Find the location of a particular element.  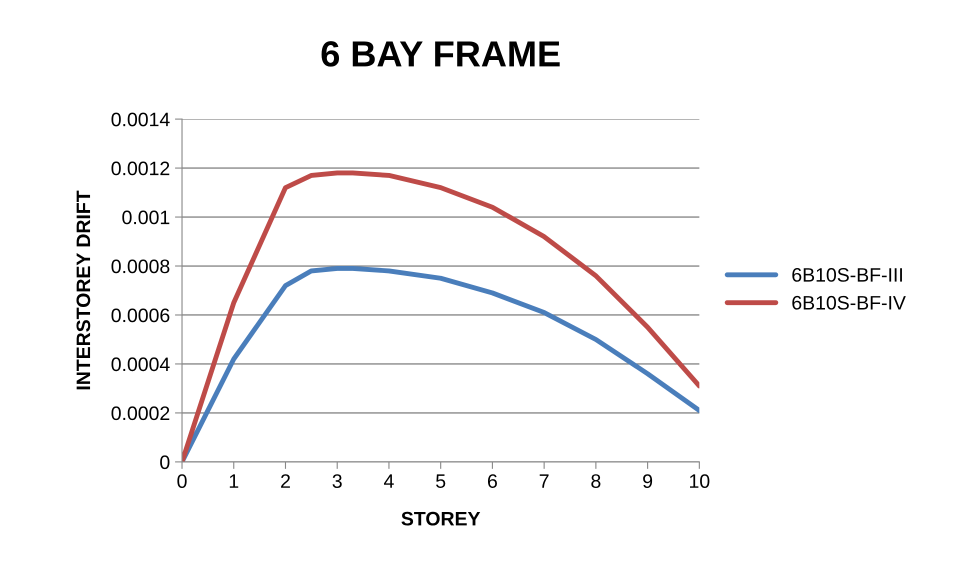

x-tick-label: 4 is located at coordinates (389, 481).